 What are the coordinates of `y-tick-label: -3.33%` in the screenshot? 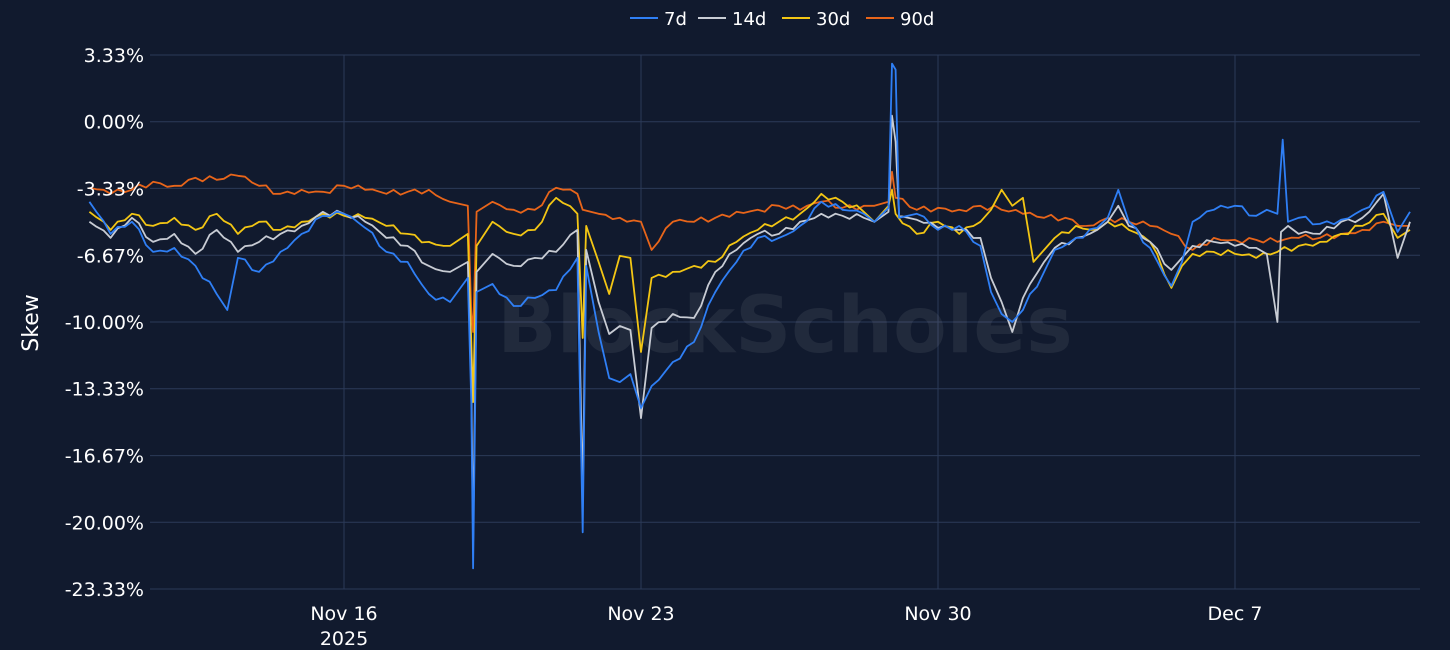 It's located at (110, 189).